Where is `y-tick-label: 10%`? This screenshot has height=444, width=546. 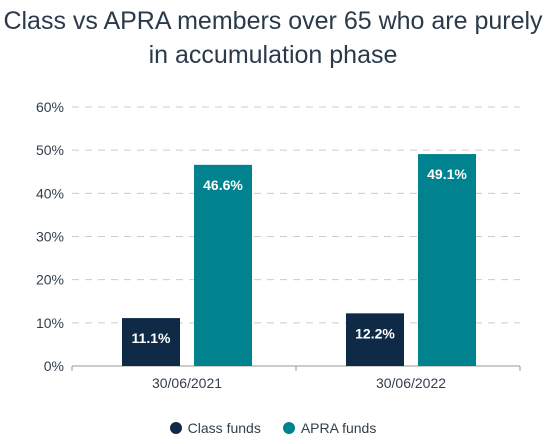
y-tick-label: 10% is located at coordinates (50, 323).